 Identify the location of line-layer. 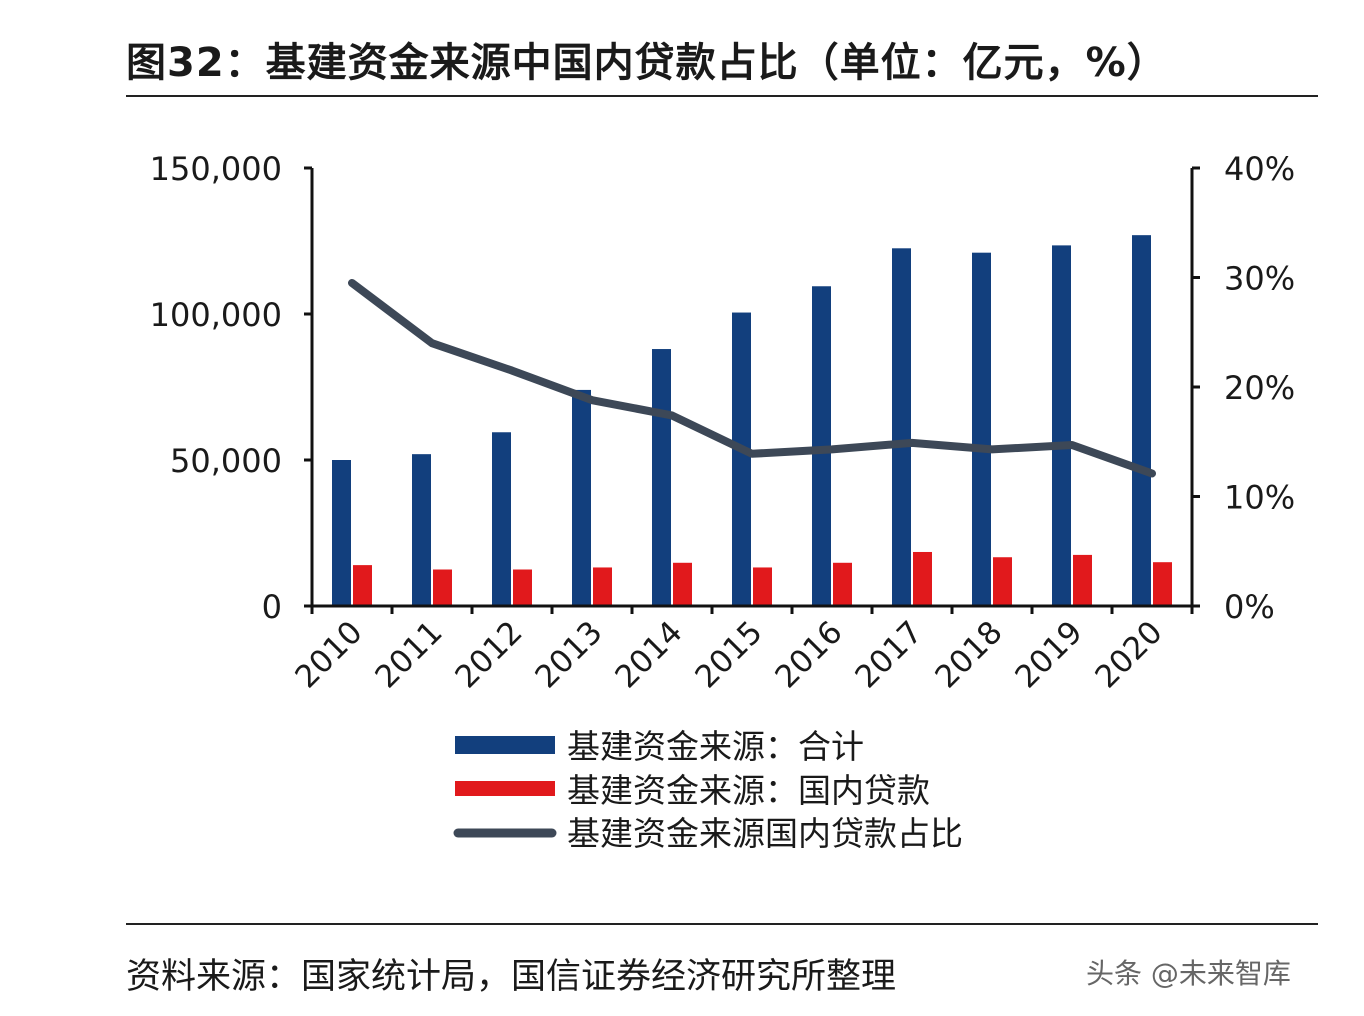
(752, 378).